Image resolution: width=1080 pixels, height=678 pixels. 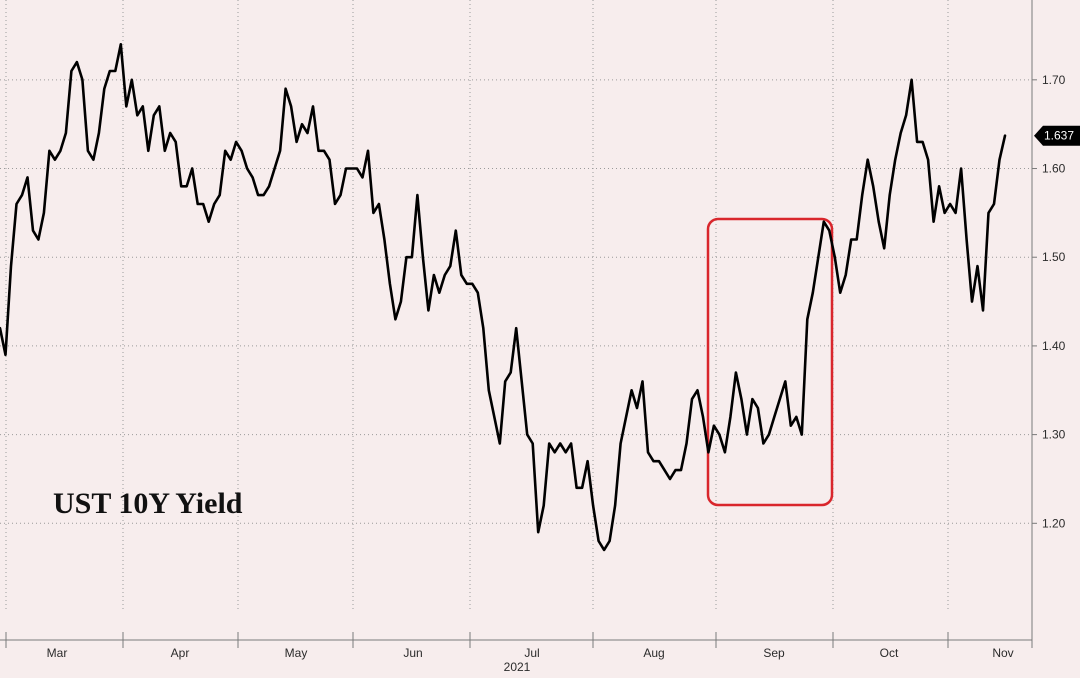 I want to click on year-label: 2021, so click(x=517, y=667).